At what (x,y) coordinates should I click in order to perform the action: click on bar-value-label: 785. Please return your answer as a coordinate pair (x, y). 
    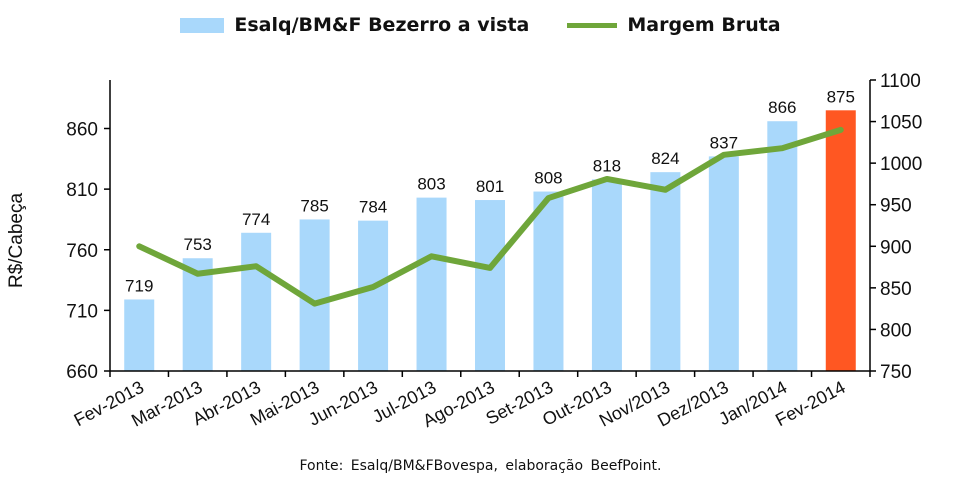
    Looking at the image, I should click on (314, 205).